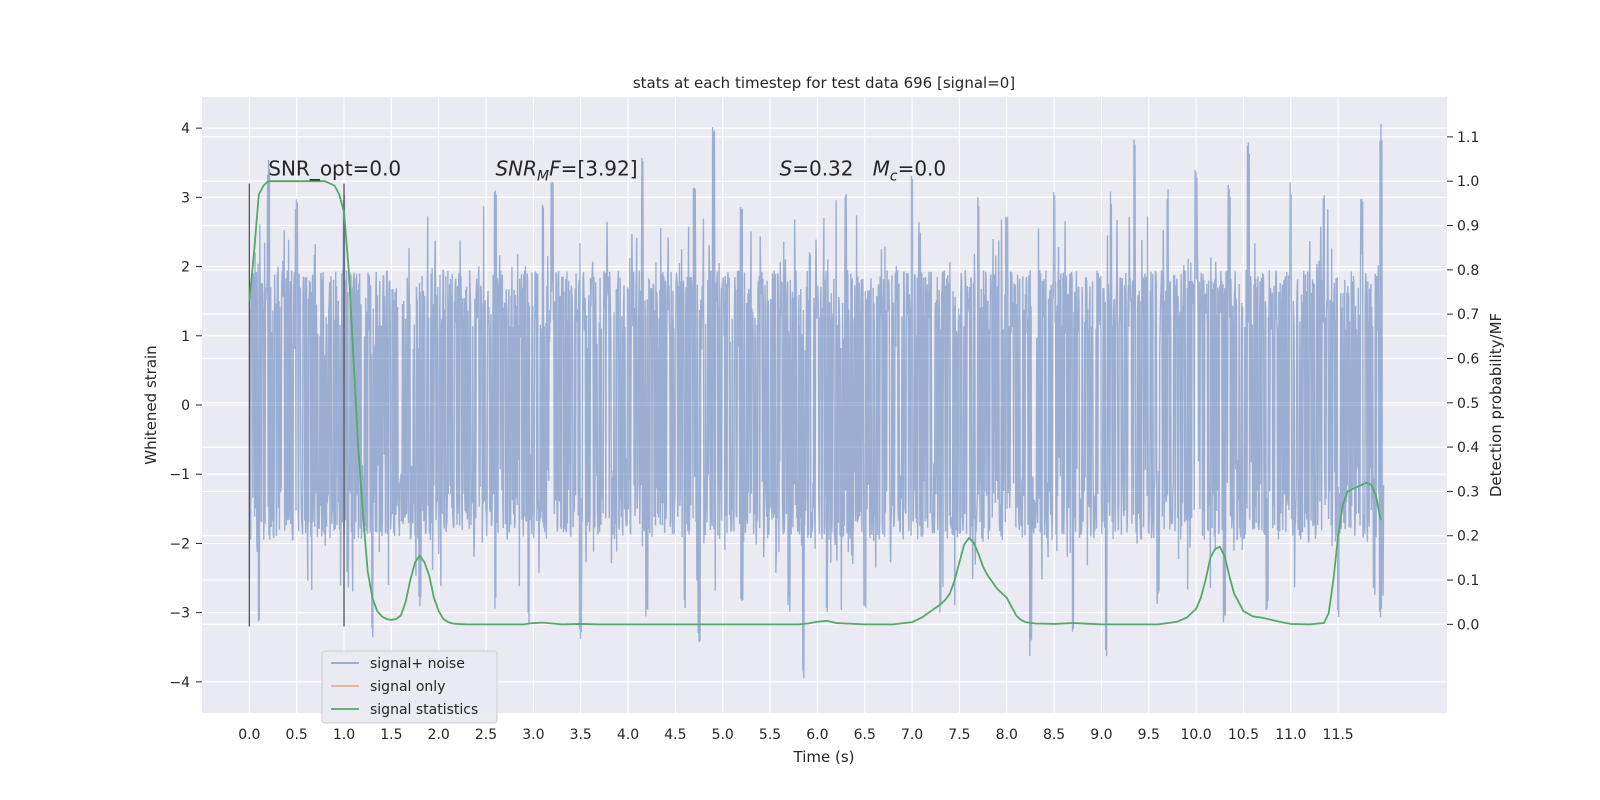 The width and height of the screenshot is (1600, 800). Describe the element at coordinates (391, 735) in the screenshot. I see `x-tick-label: 1.5` at that location.